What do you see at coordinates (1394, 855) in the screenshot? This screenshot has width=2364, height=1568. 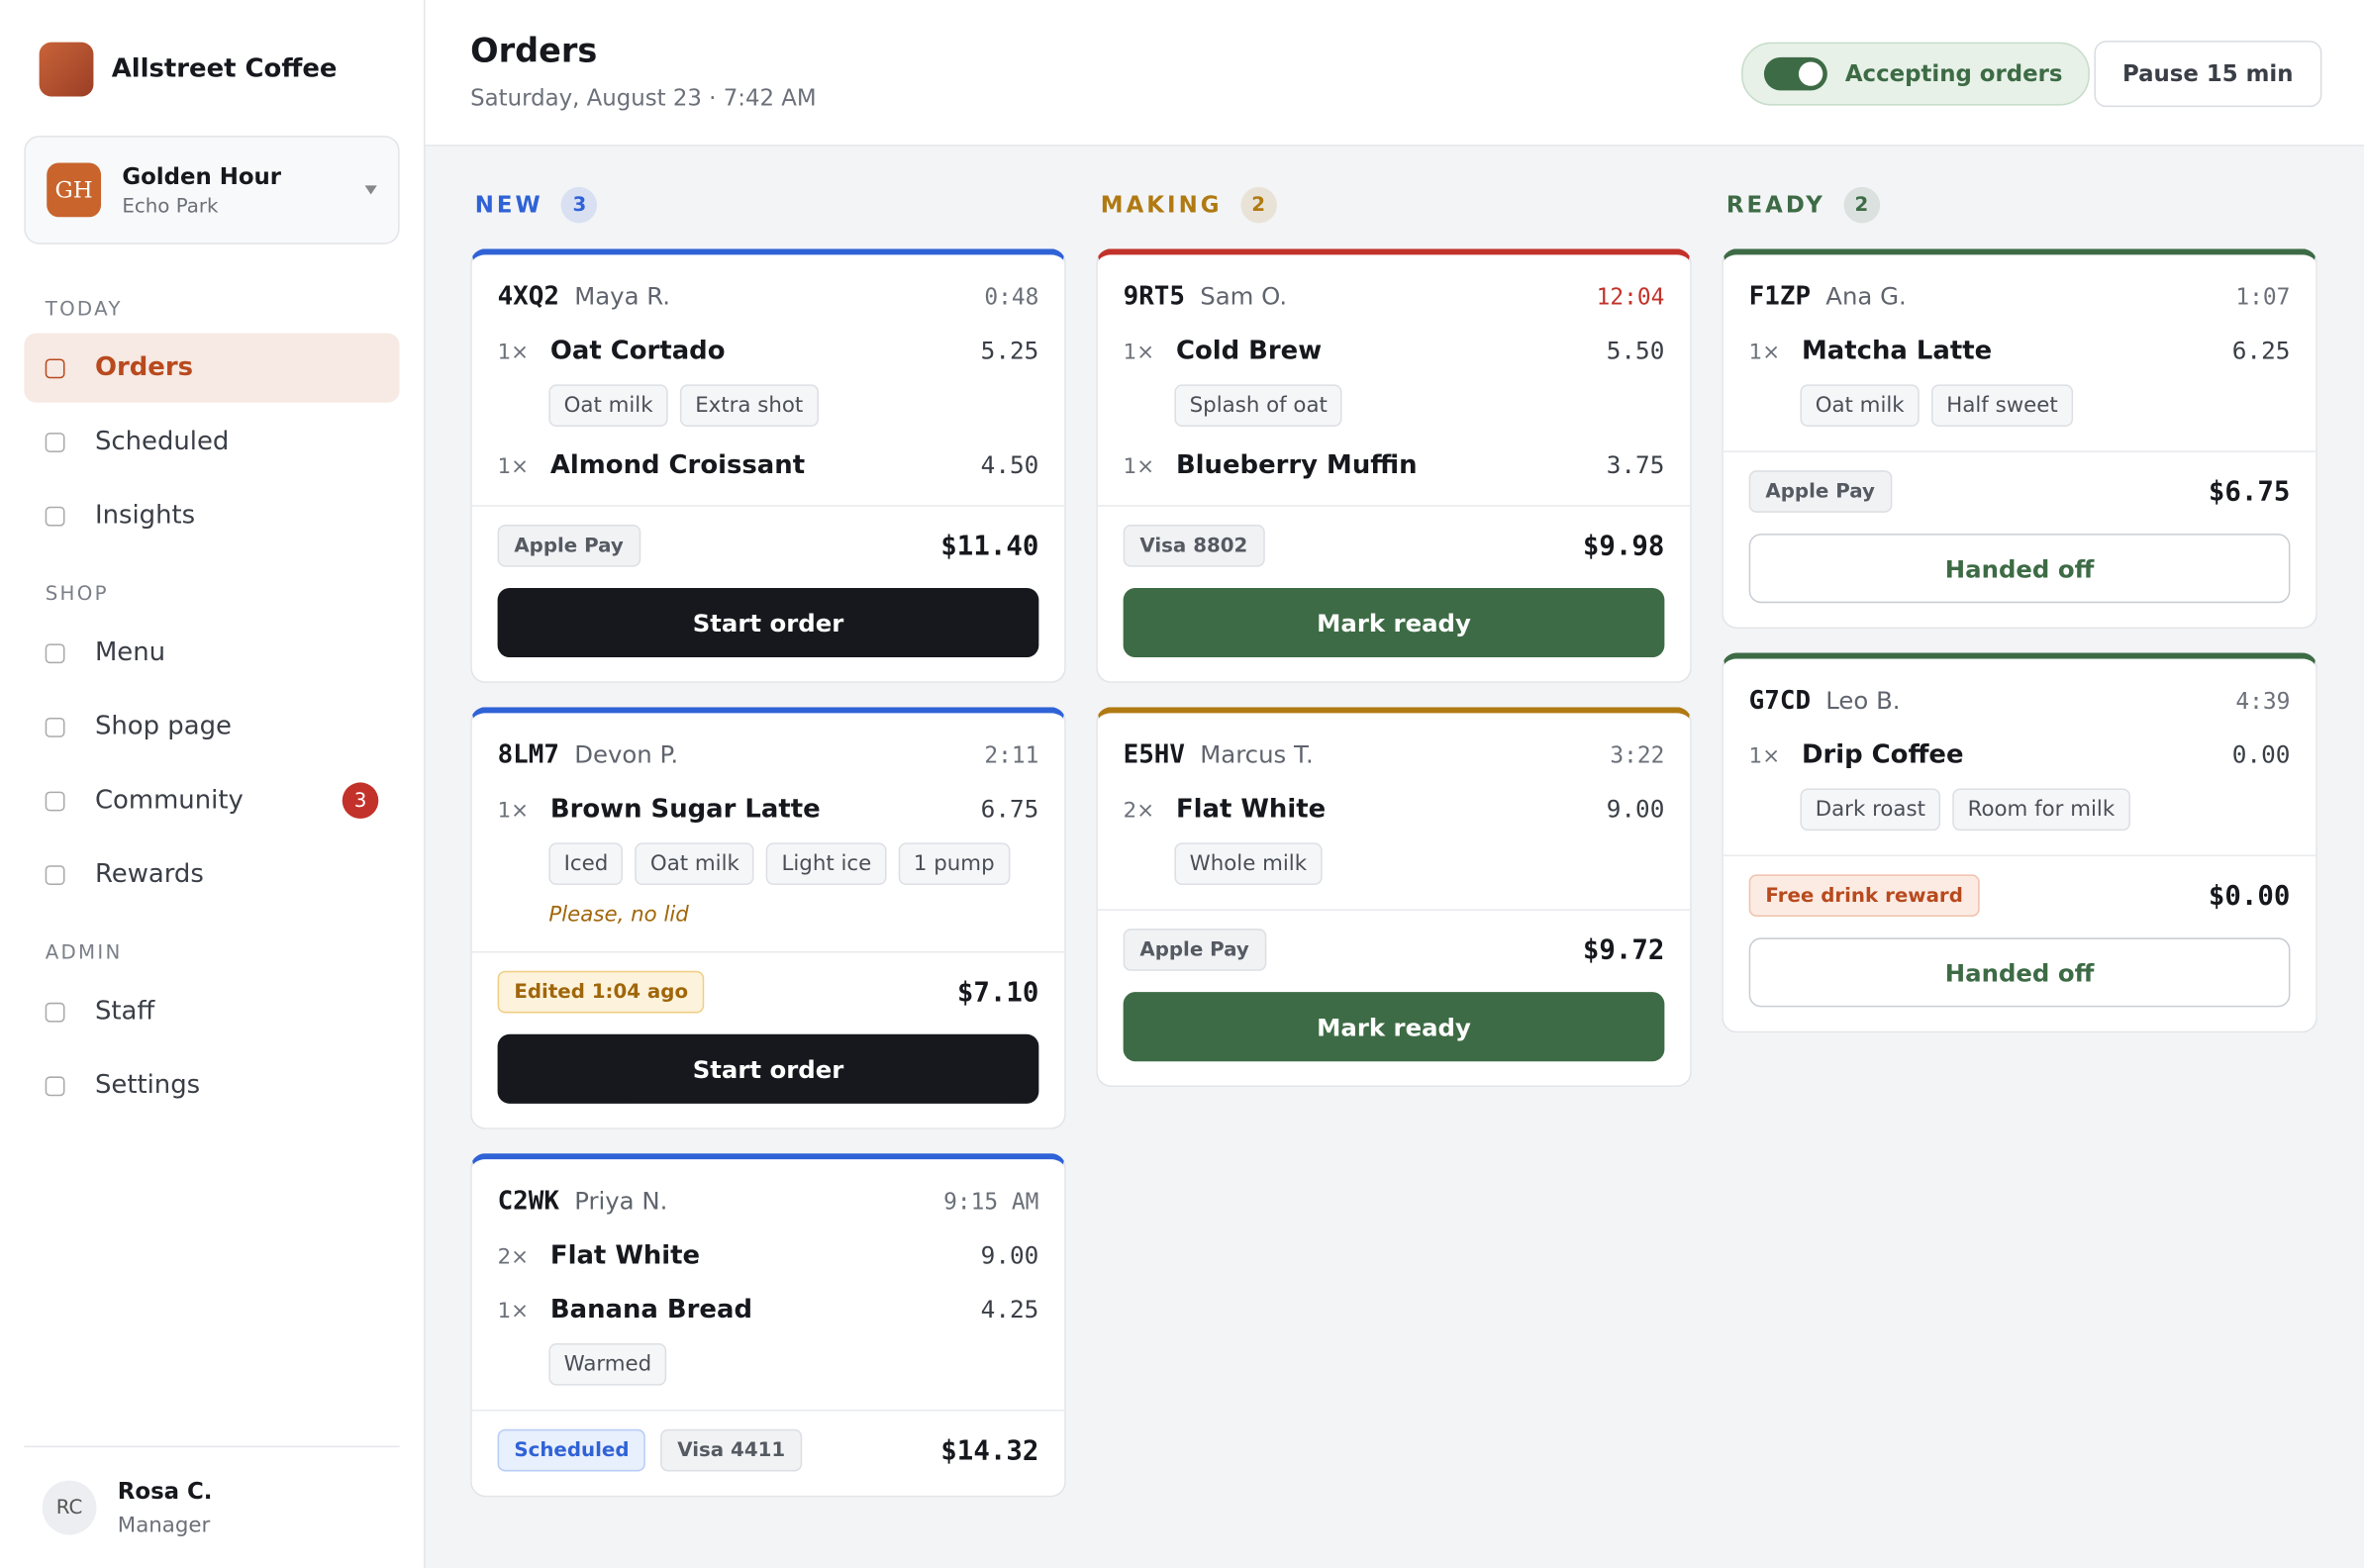 I see `modifiers: Whole milk` at bounding box center [1394, 855].